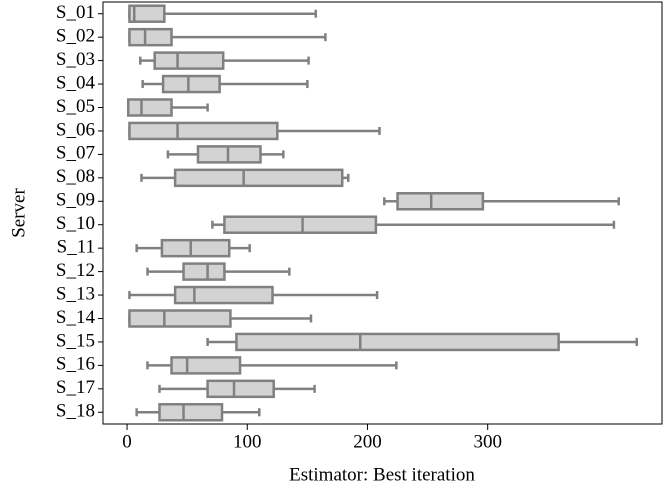 The height and width of the screenshot is (493, 672). Describe the element at coordinates (75, 12) in the screenshot. I see `y-tick-label: S_01` at that location.